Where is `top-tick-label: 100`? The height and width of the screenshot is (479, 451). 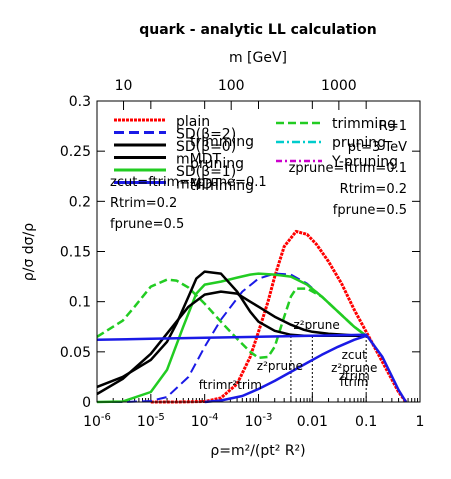 top-tick-label: 100 is located at coordinates (231, 86).